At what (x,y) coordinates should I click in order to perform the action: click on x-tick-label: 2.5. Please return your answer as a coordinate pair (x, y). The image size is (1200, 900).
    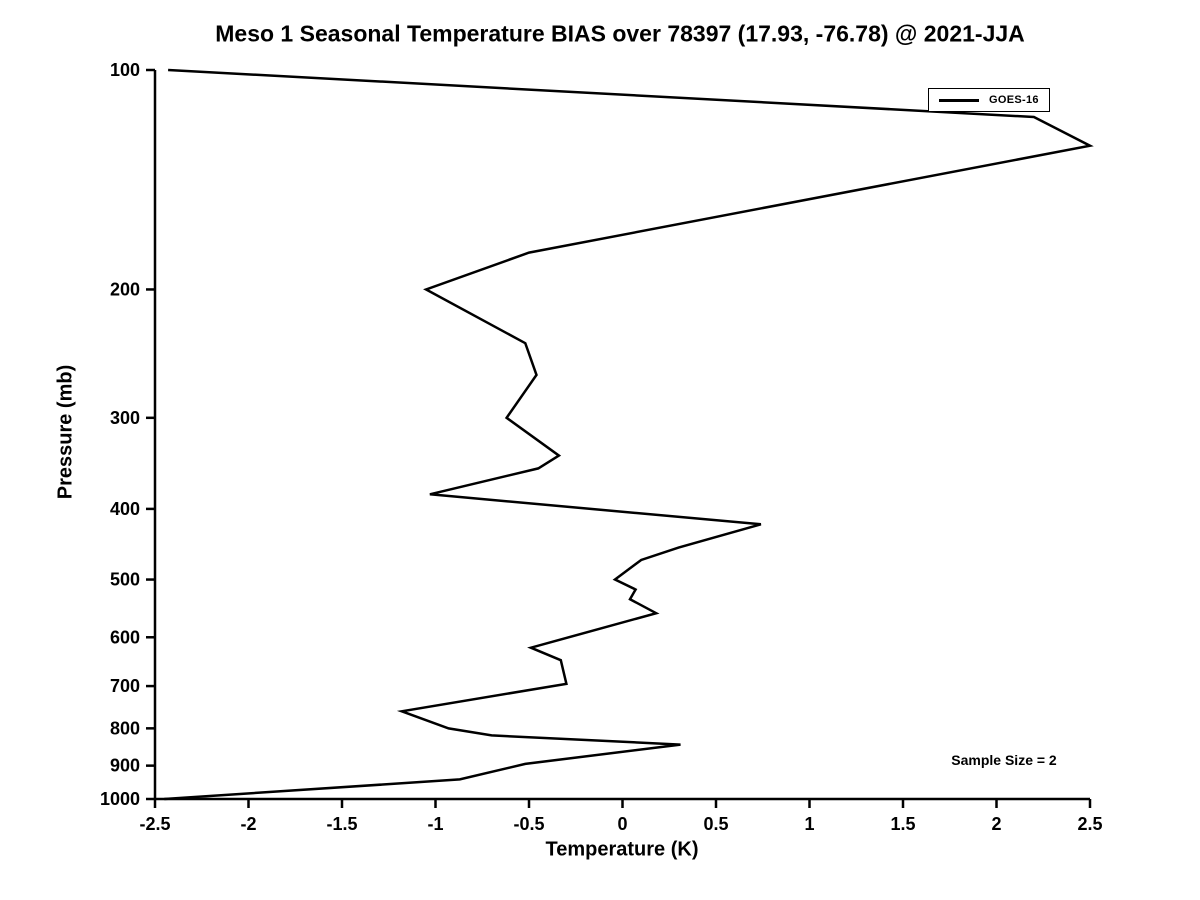
    Looking at the image, I should click on (1089, 824).